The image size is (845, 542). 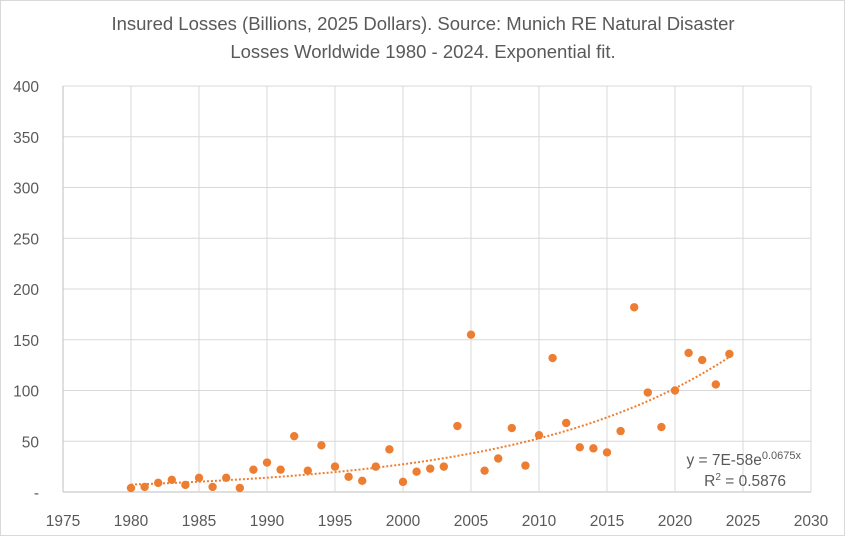 What do you see at coordinates (607, 521) in the screenshot?
I see `x-tick-label: 2015` at bounding box center [607, 521].